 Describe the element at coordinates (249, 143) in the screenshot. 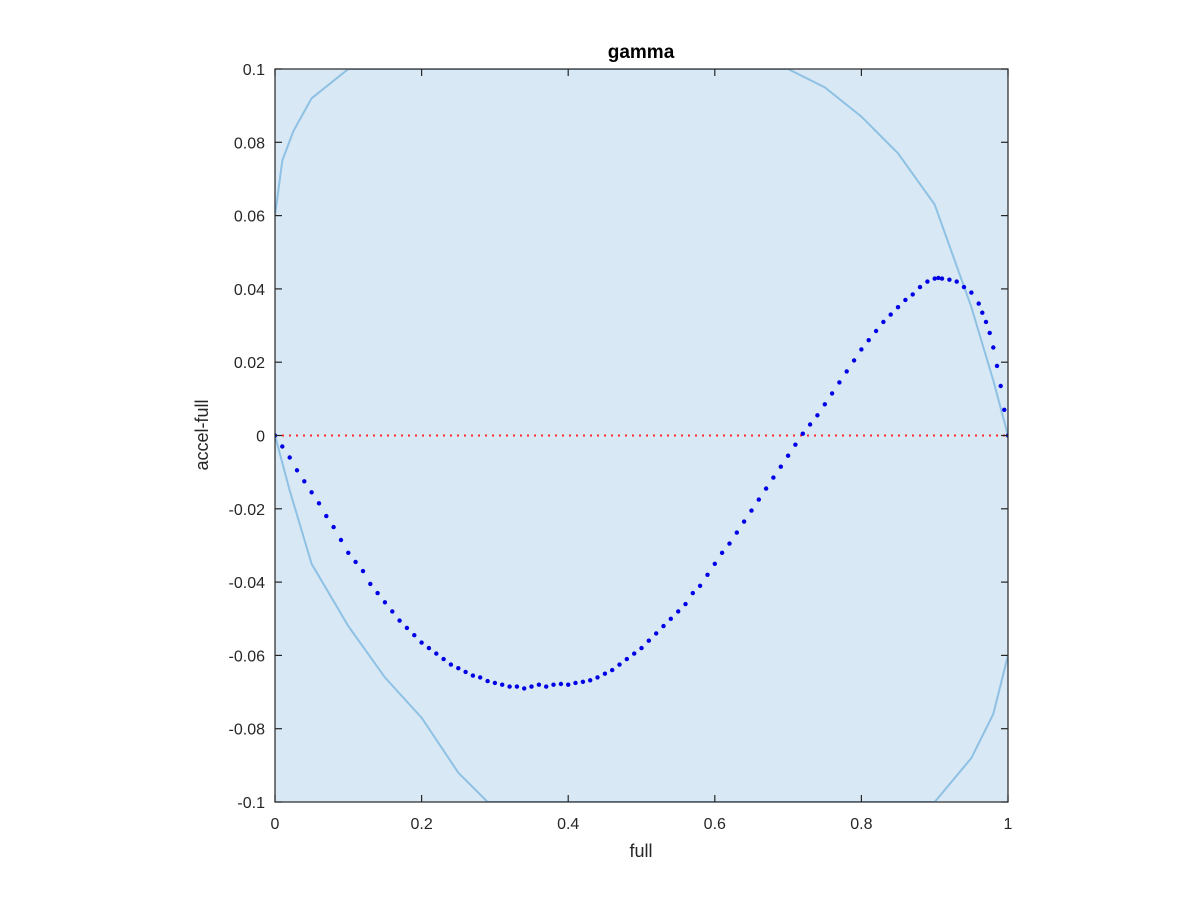

I see `y-tick-label: 0.08` at that location.